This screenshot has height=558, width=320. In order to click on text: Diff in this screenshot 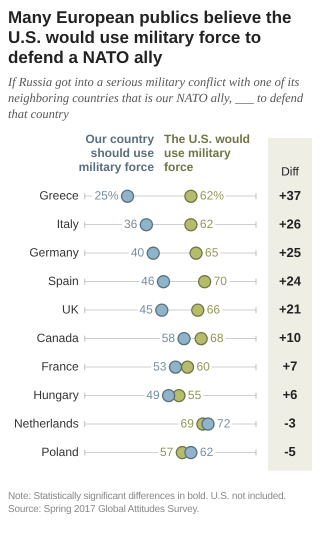, I will do `click(290, 171)`.